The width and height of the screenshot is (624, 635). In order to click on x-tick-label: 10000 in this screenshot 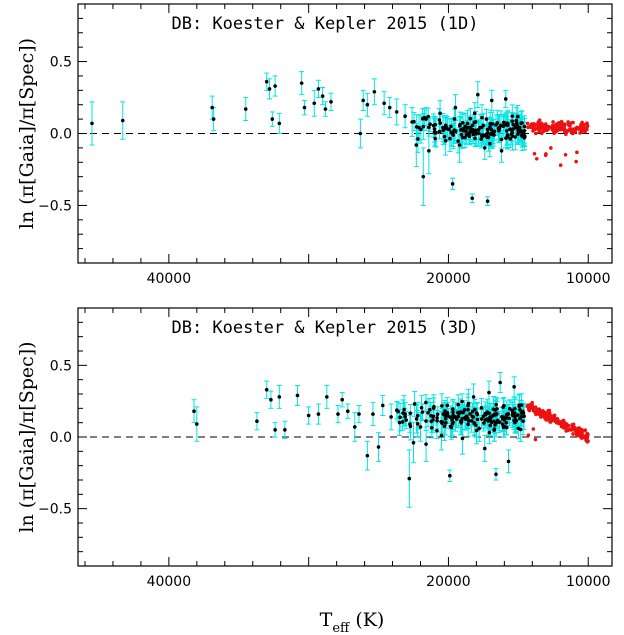, I will do `click(588, 582)`.